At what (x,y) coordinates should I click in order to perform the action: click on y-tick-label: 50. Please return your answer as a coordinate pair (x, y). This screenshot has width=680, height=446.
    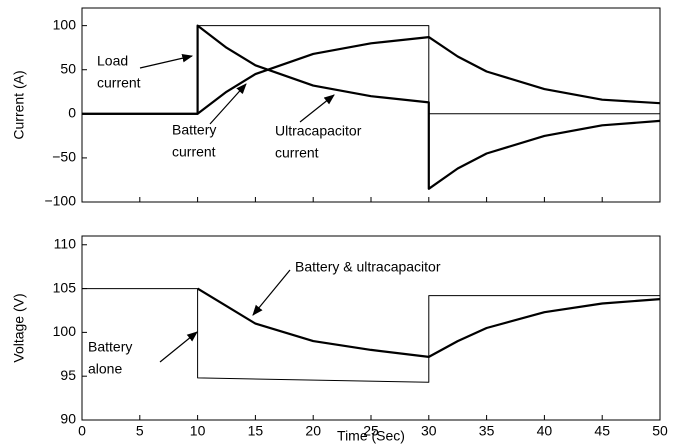
    Looking at the image, I should click on (68, 68).